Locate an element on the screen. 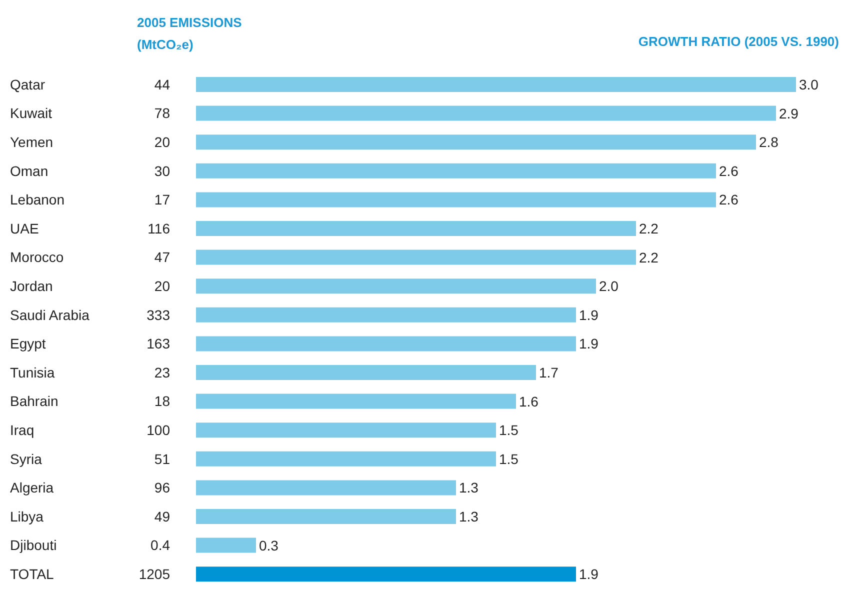 The image size is (841, 593). data-label: 2.0 is located at coordinates (609, 286).